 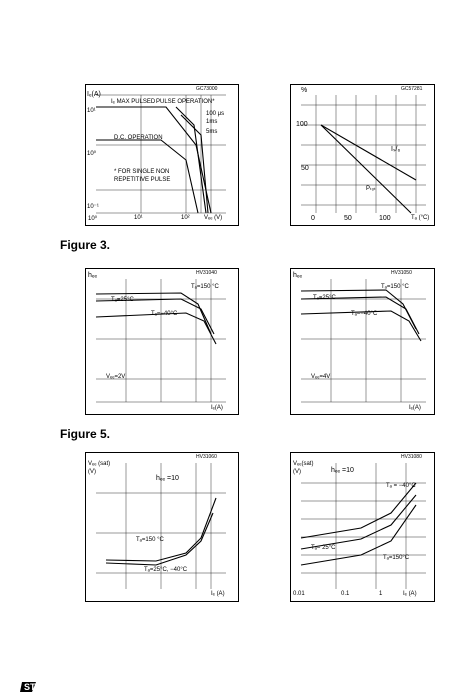 What do you see at coordinates (342, 470) in the screenshot?
I see `vbesat-hfe: hₑₑ =10` at bounding box center [342, 470].